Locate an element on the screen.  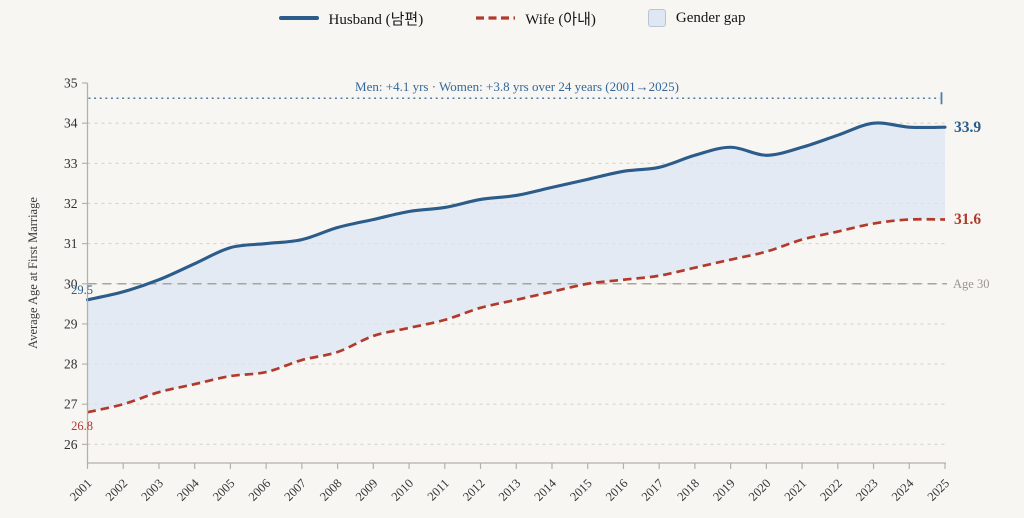
x-tick-label: 2020 is located at coordinates (760, 490).